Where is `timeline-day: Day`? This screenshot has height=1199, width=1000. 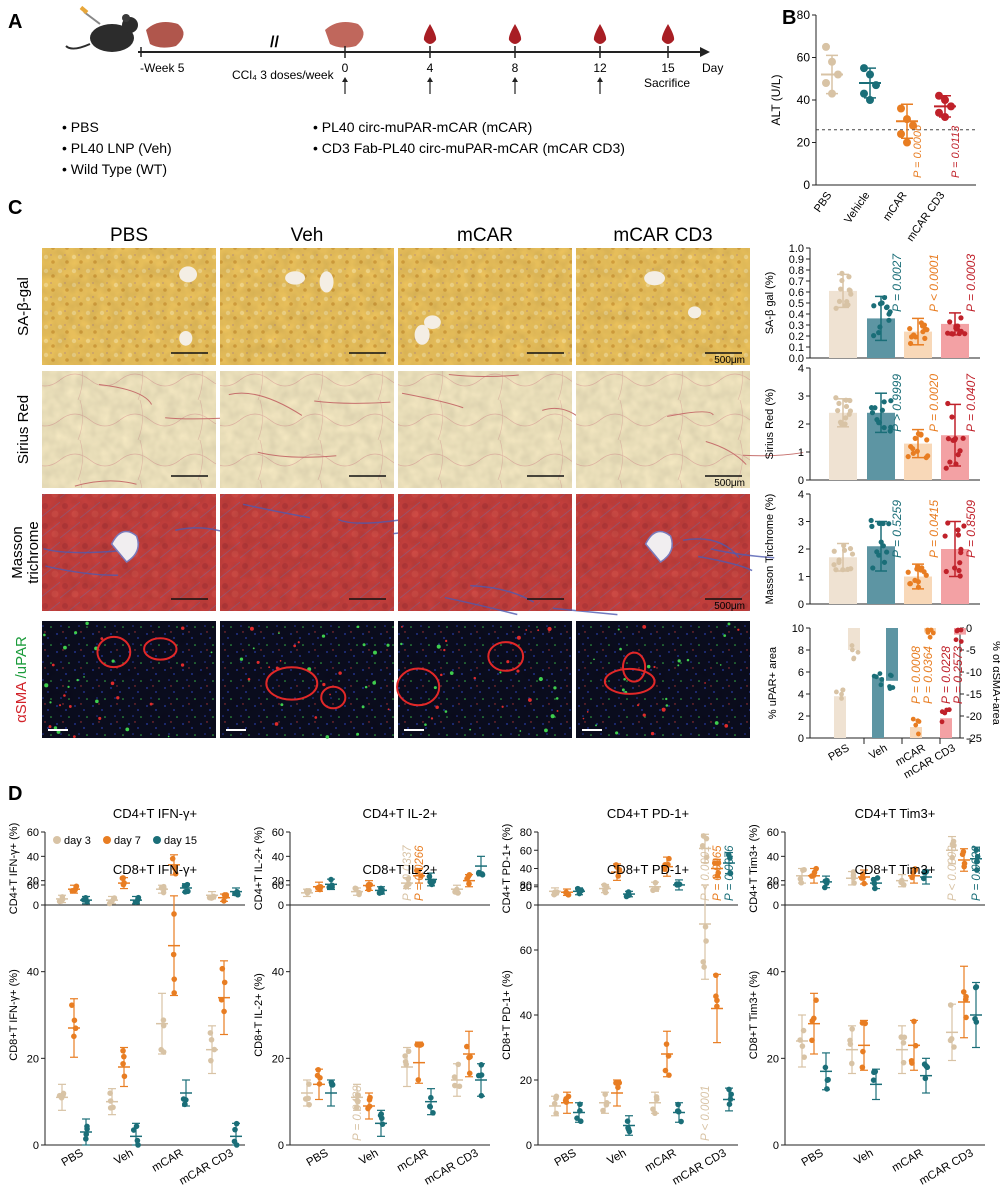
timeline-day: Day is located at coordinates (712, 68).